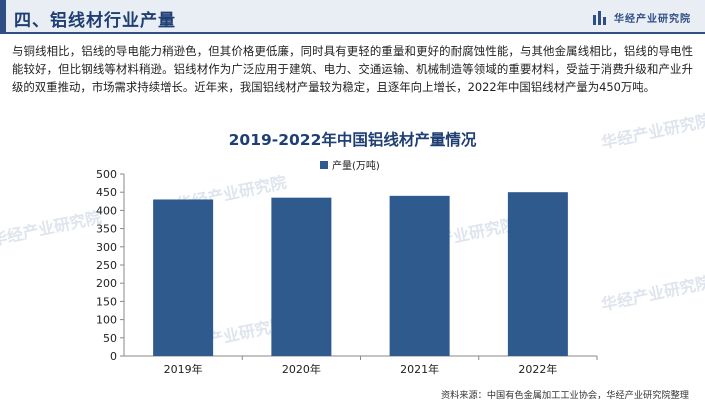 The width and height of the screenshot is (705, 404). What do you see at coordinates (183, 369) in the screenshot?
I see `x-tick-label: 2019年` at bounding box center [183, 369].